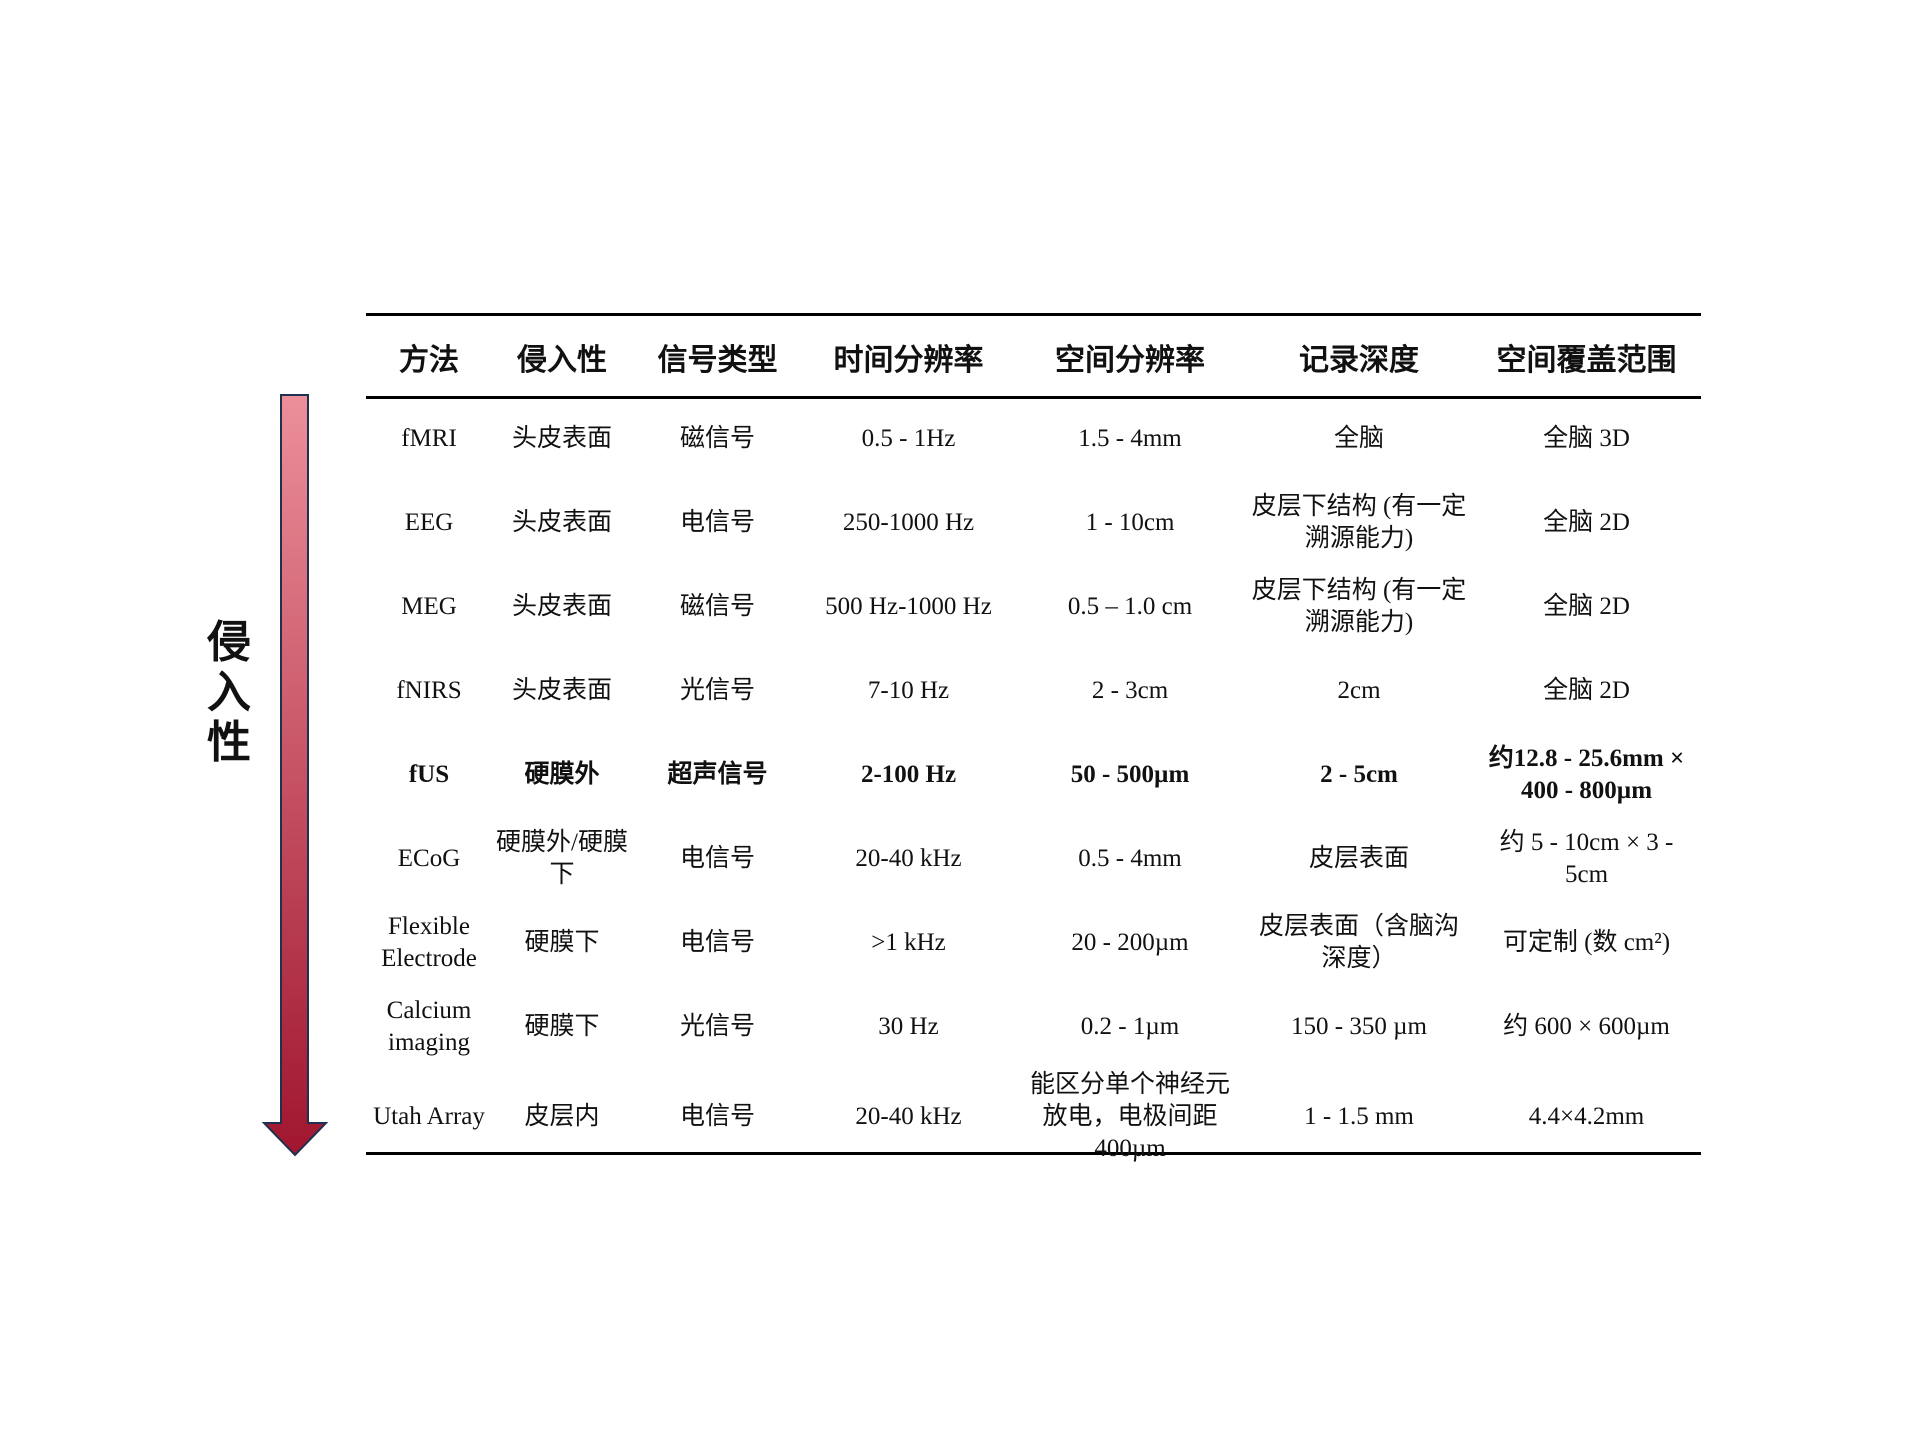 This screenshot has width=1920, height=1440. I want to click on cell-invasiveness: 硬膜外/硬膜下, so click(562, 858).